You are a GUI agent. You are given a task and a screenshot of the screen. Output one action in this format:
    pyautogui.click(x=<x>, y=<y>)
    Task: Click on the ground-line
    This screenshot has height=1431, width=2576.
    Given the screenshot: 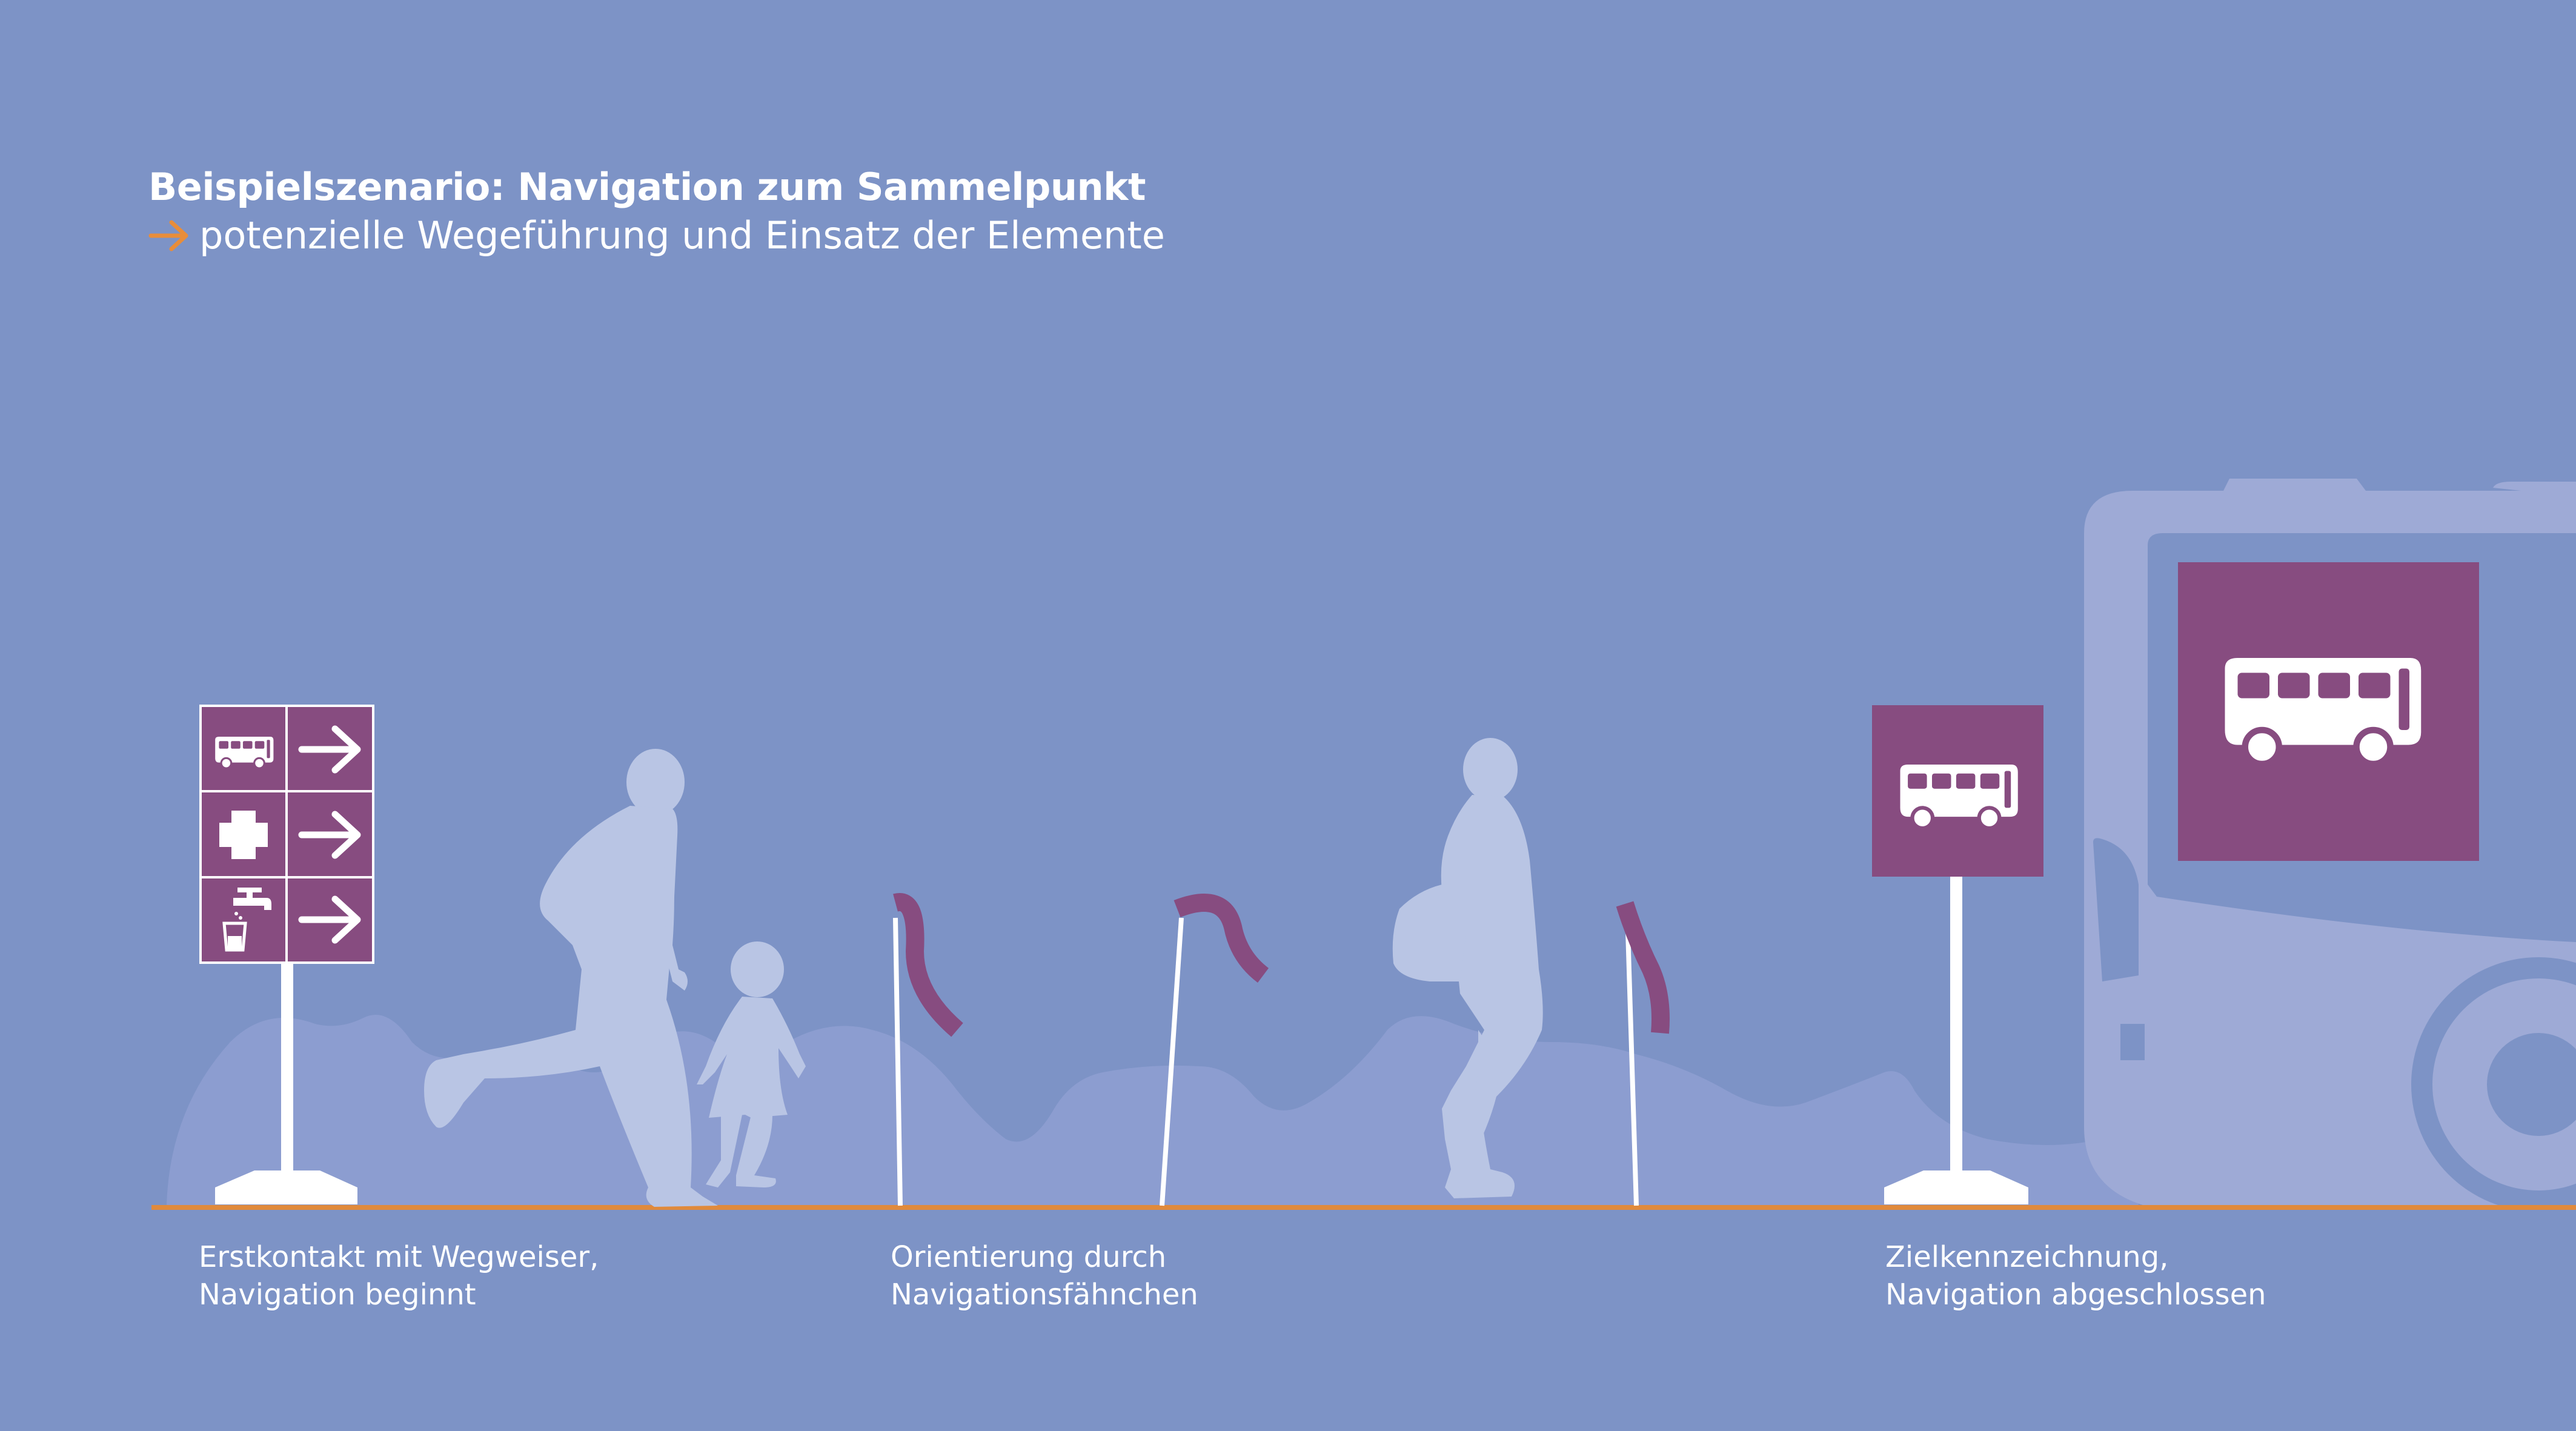 What is the action you would take?
    pyautogui.click(x=1363, y=1207)
    